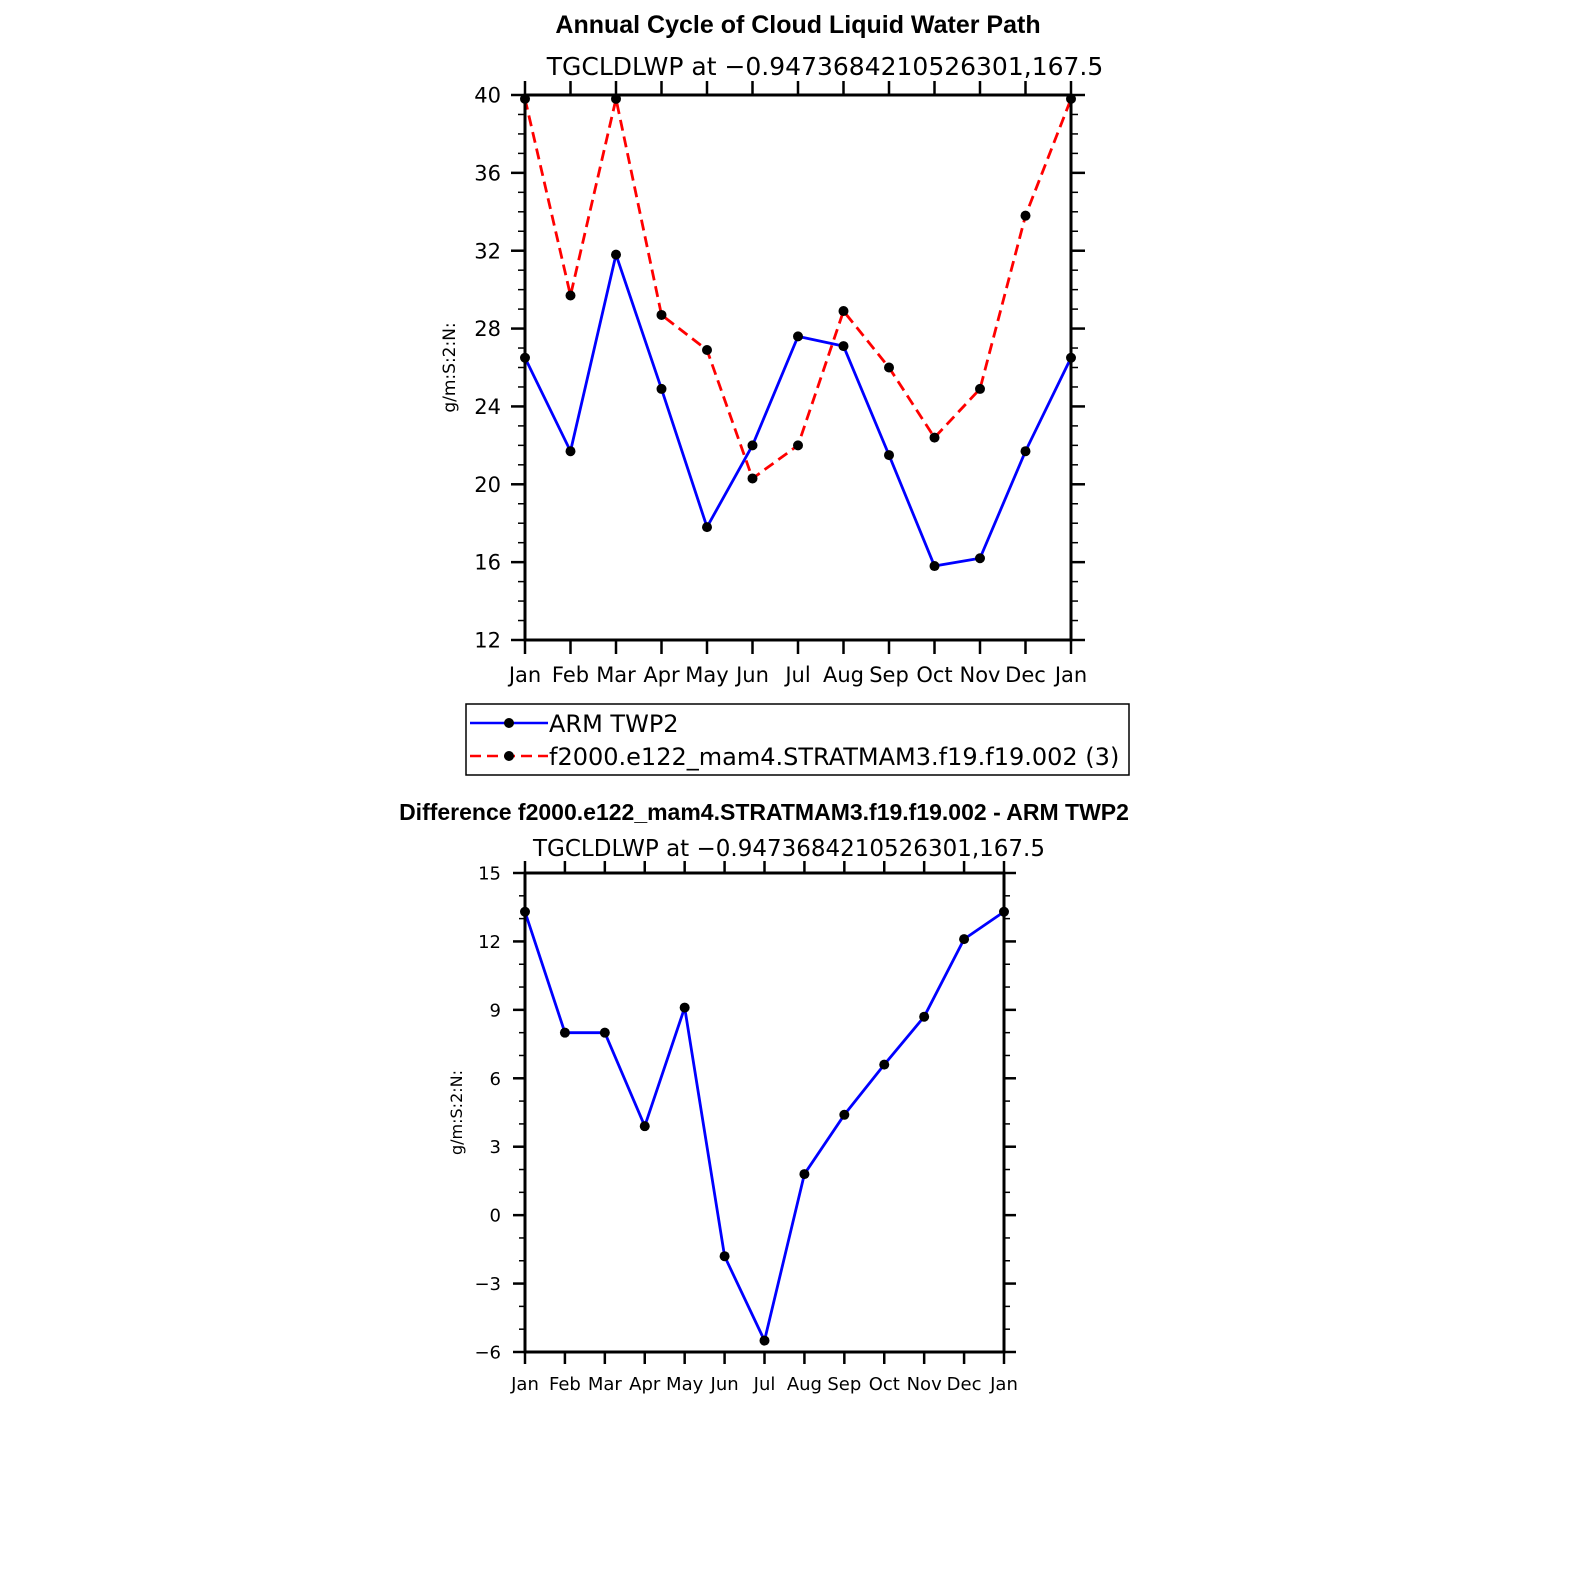 The width and height of the screenshot is (1574, 1574). I want to click on series-lines, so click(764, 1126).